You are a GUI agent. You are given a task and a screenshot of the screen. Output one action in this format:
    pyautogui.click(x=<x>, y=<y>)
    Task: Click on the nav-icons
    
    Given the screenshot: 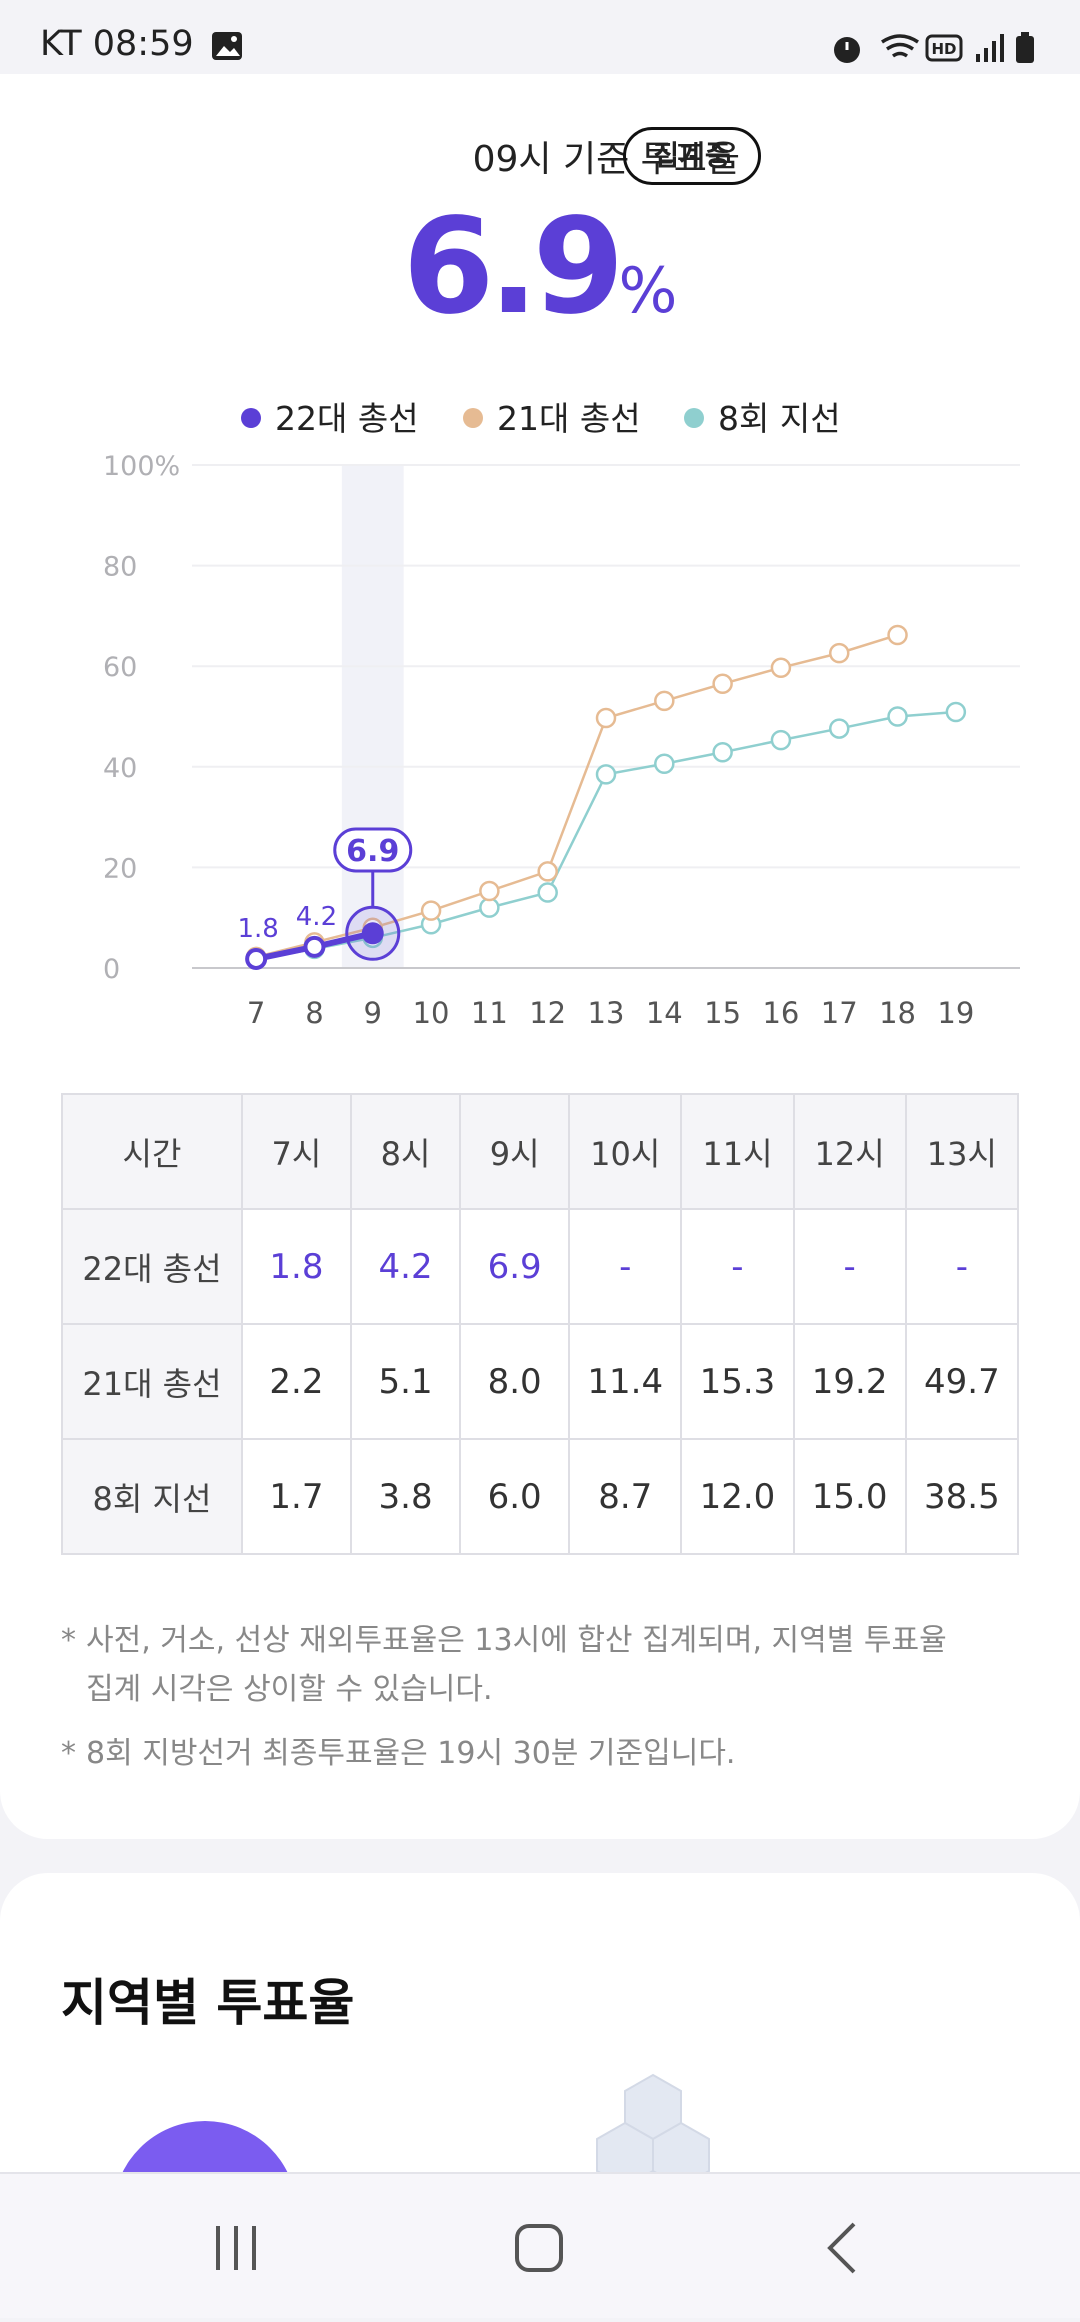 What is the action you would take?
    pyautogui.click(x=536, y=2248)
    